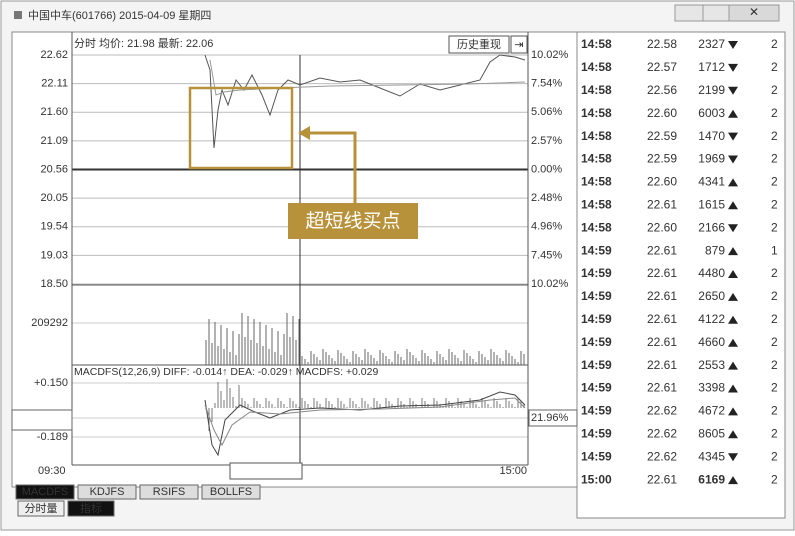 The height and width of the screenshot is (536, 795). I want to click on macd-tick-label: +0.150, so click(51, 383).